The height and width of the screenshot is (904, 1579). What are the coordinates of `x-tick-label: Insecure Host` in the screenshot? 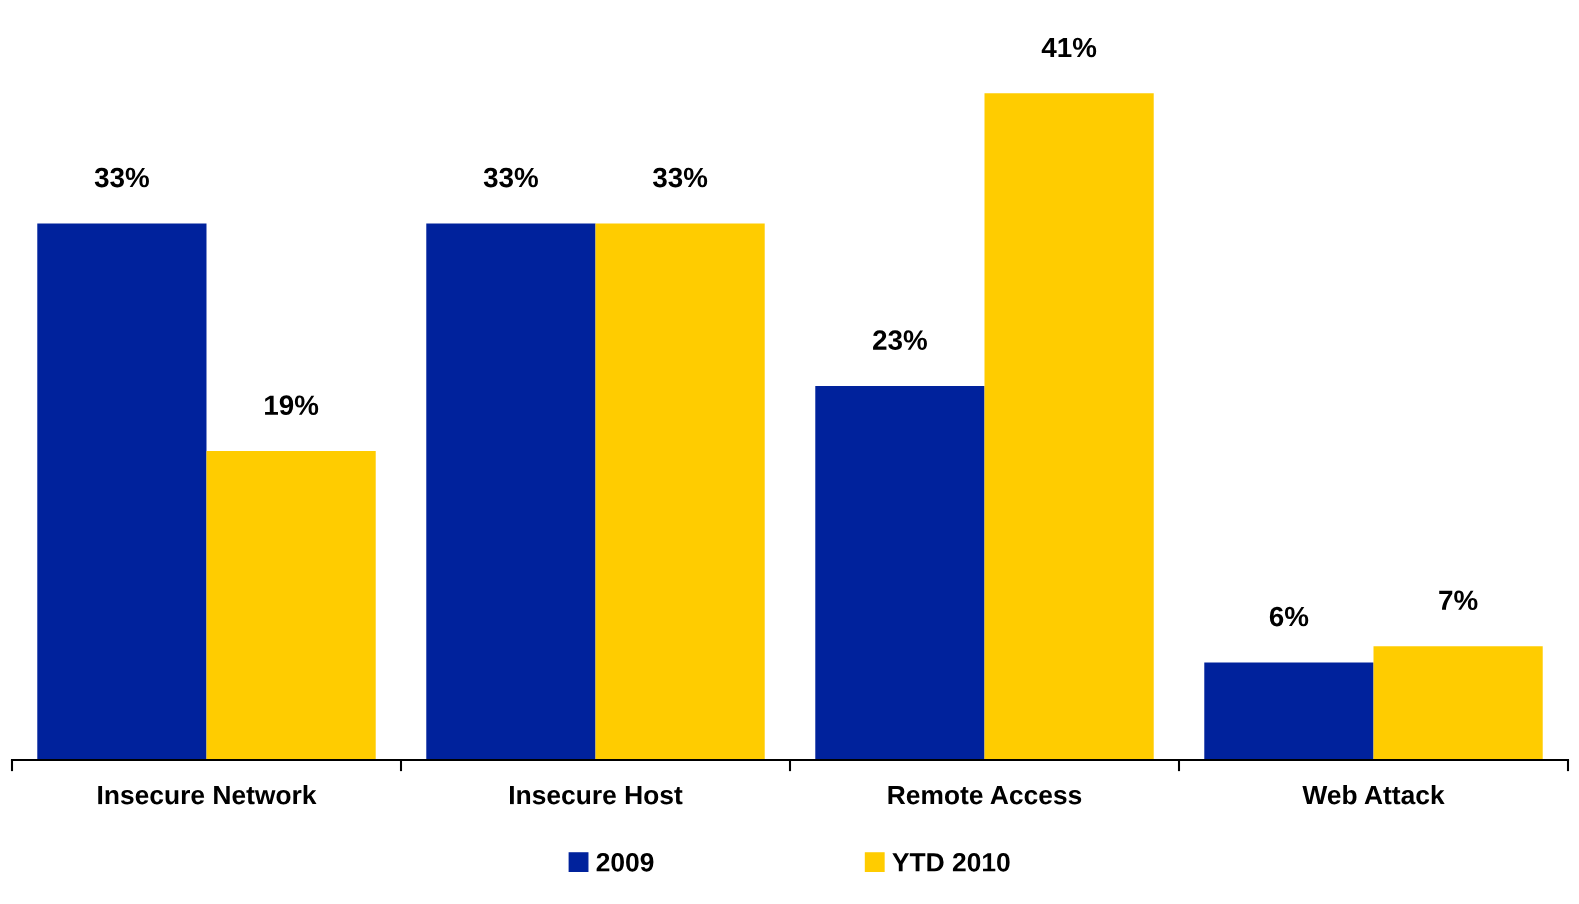 It's located at (596, 795).